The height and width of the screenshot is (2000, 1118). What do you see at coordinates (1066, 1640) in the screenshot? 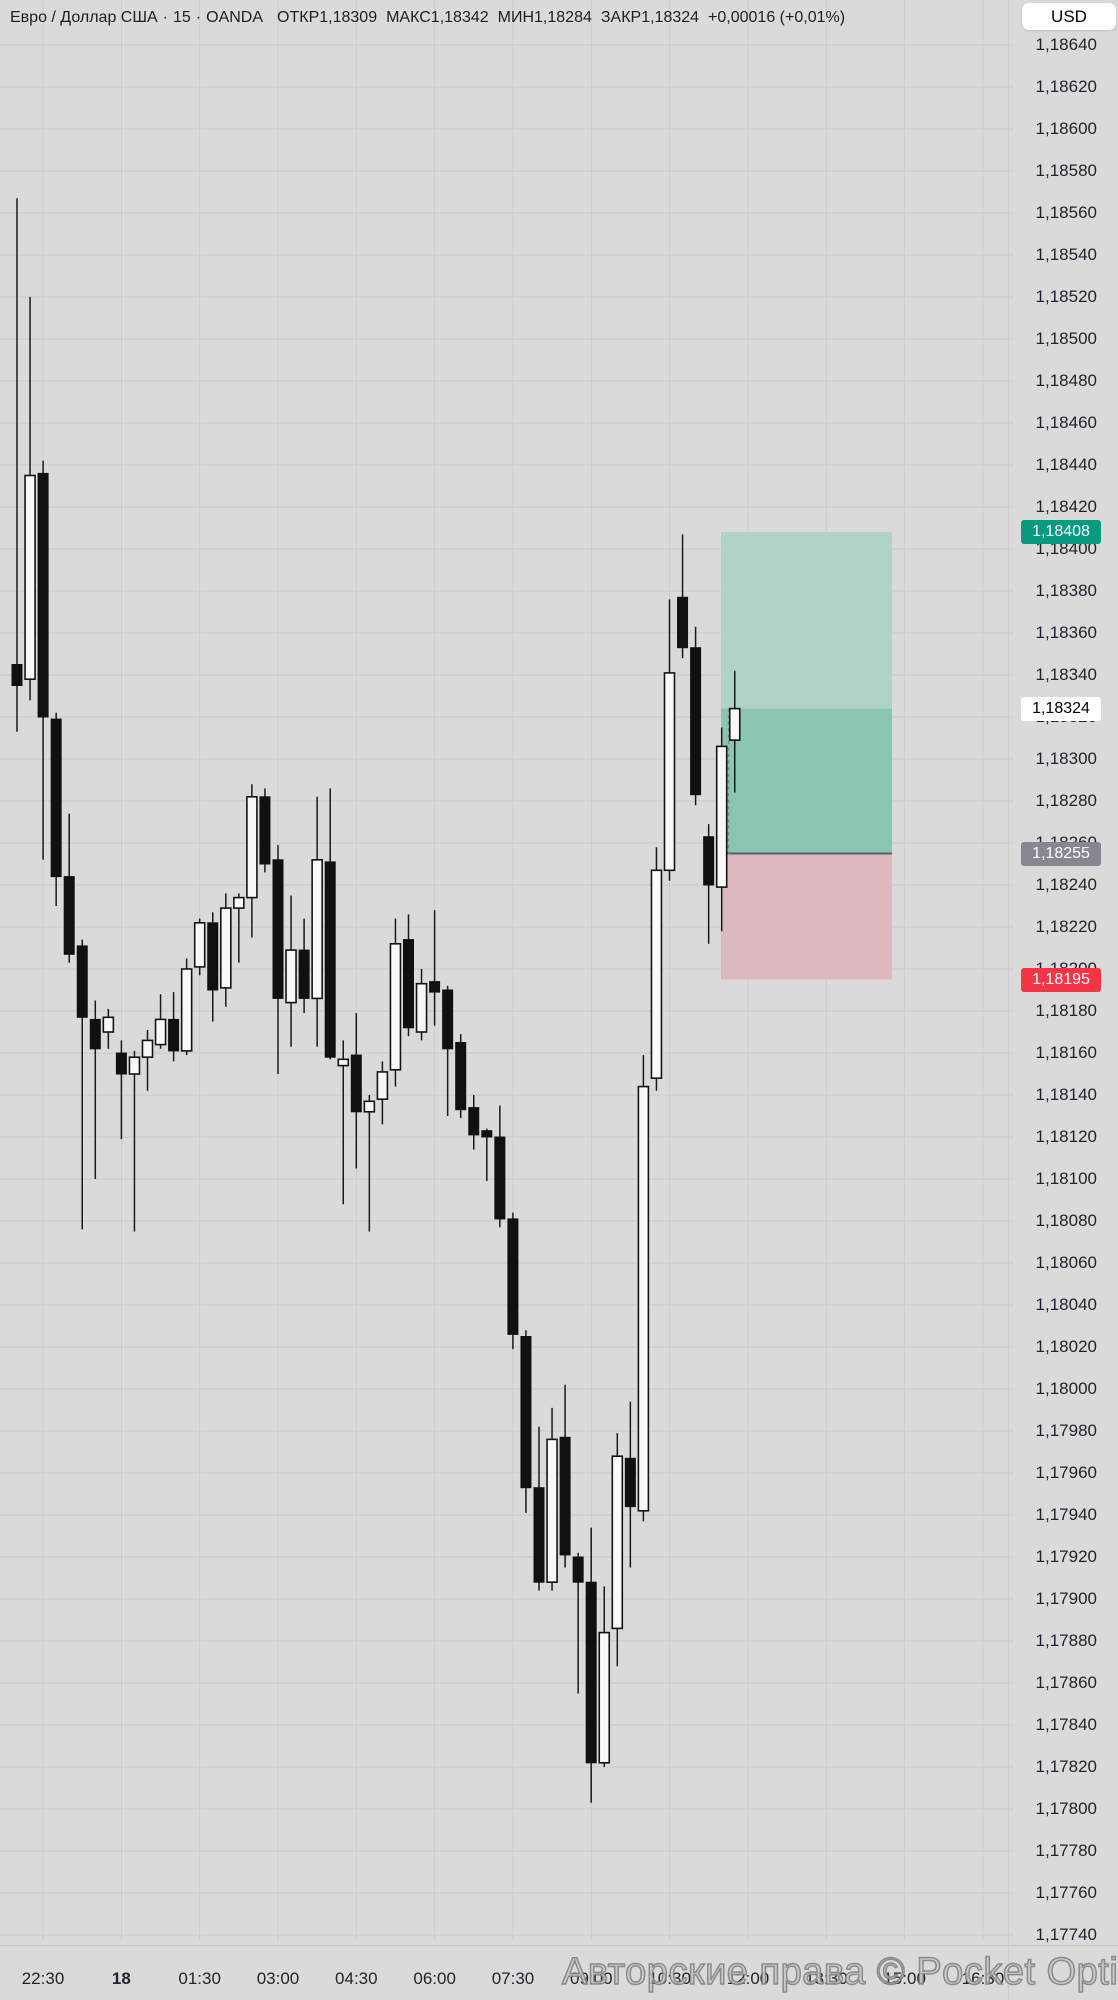
I see `price-axis-label: 1,17880` at bounding box center [1066, 1640].